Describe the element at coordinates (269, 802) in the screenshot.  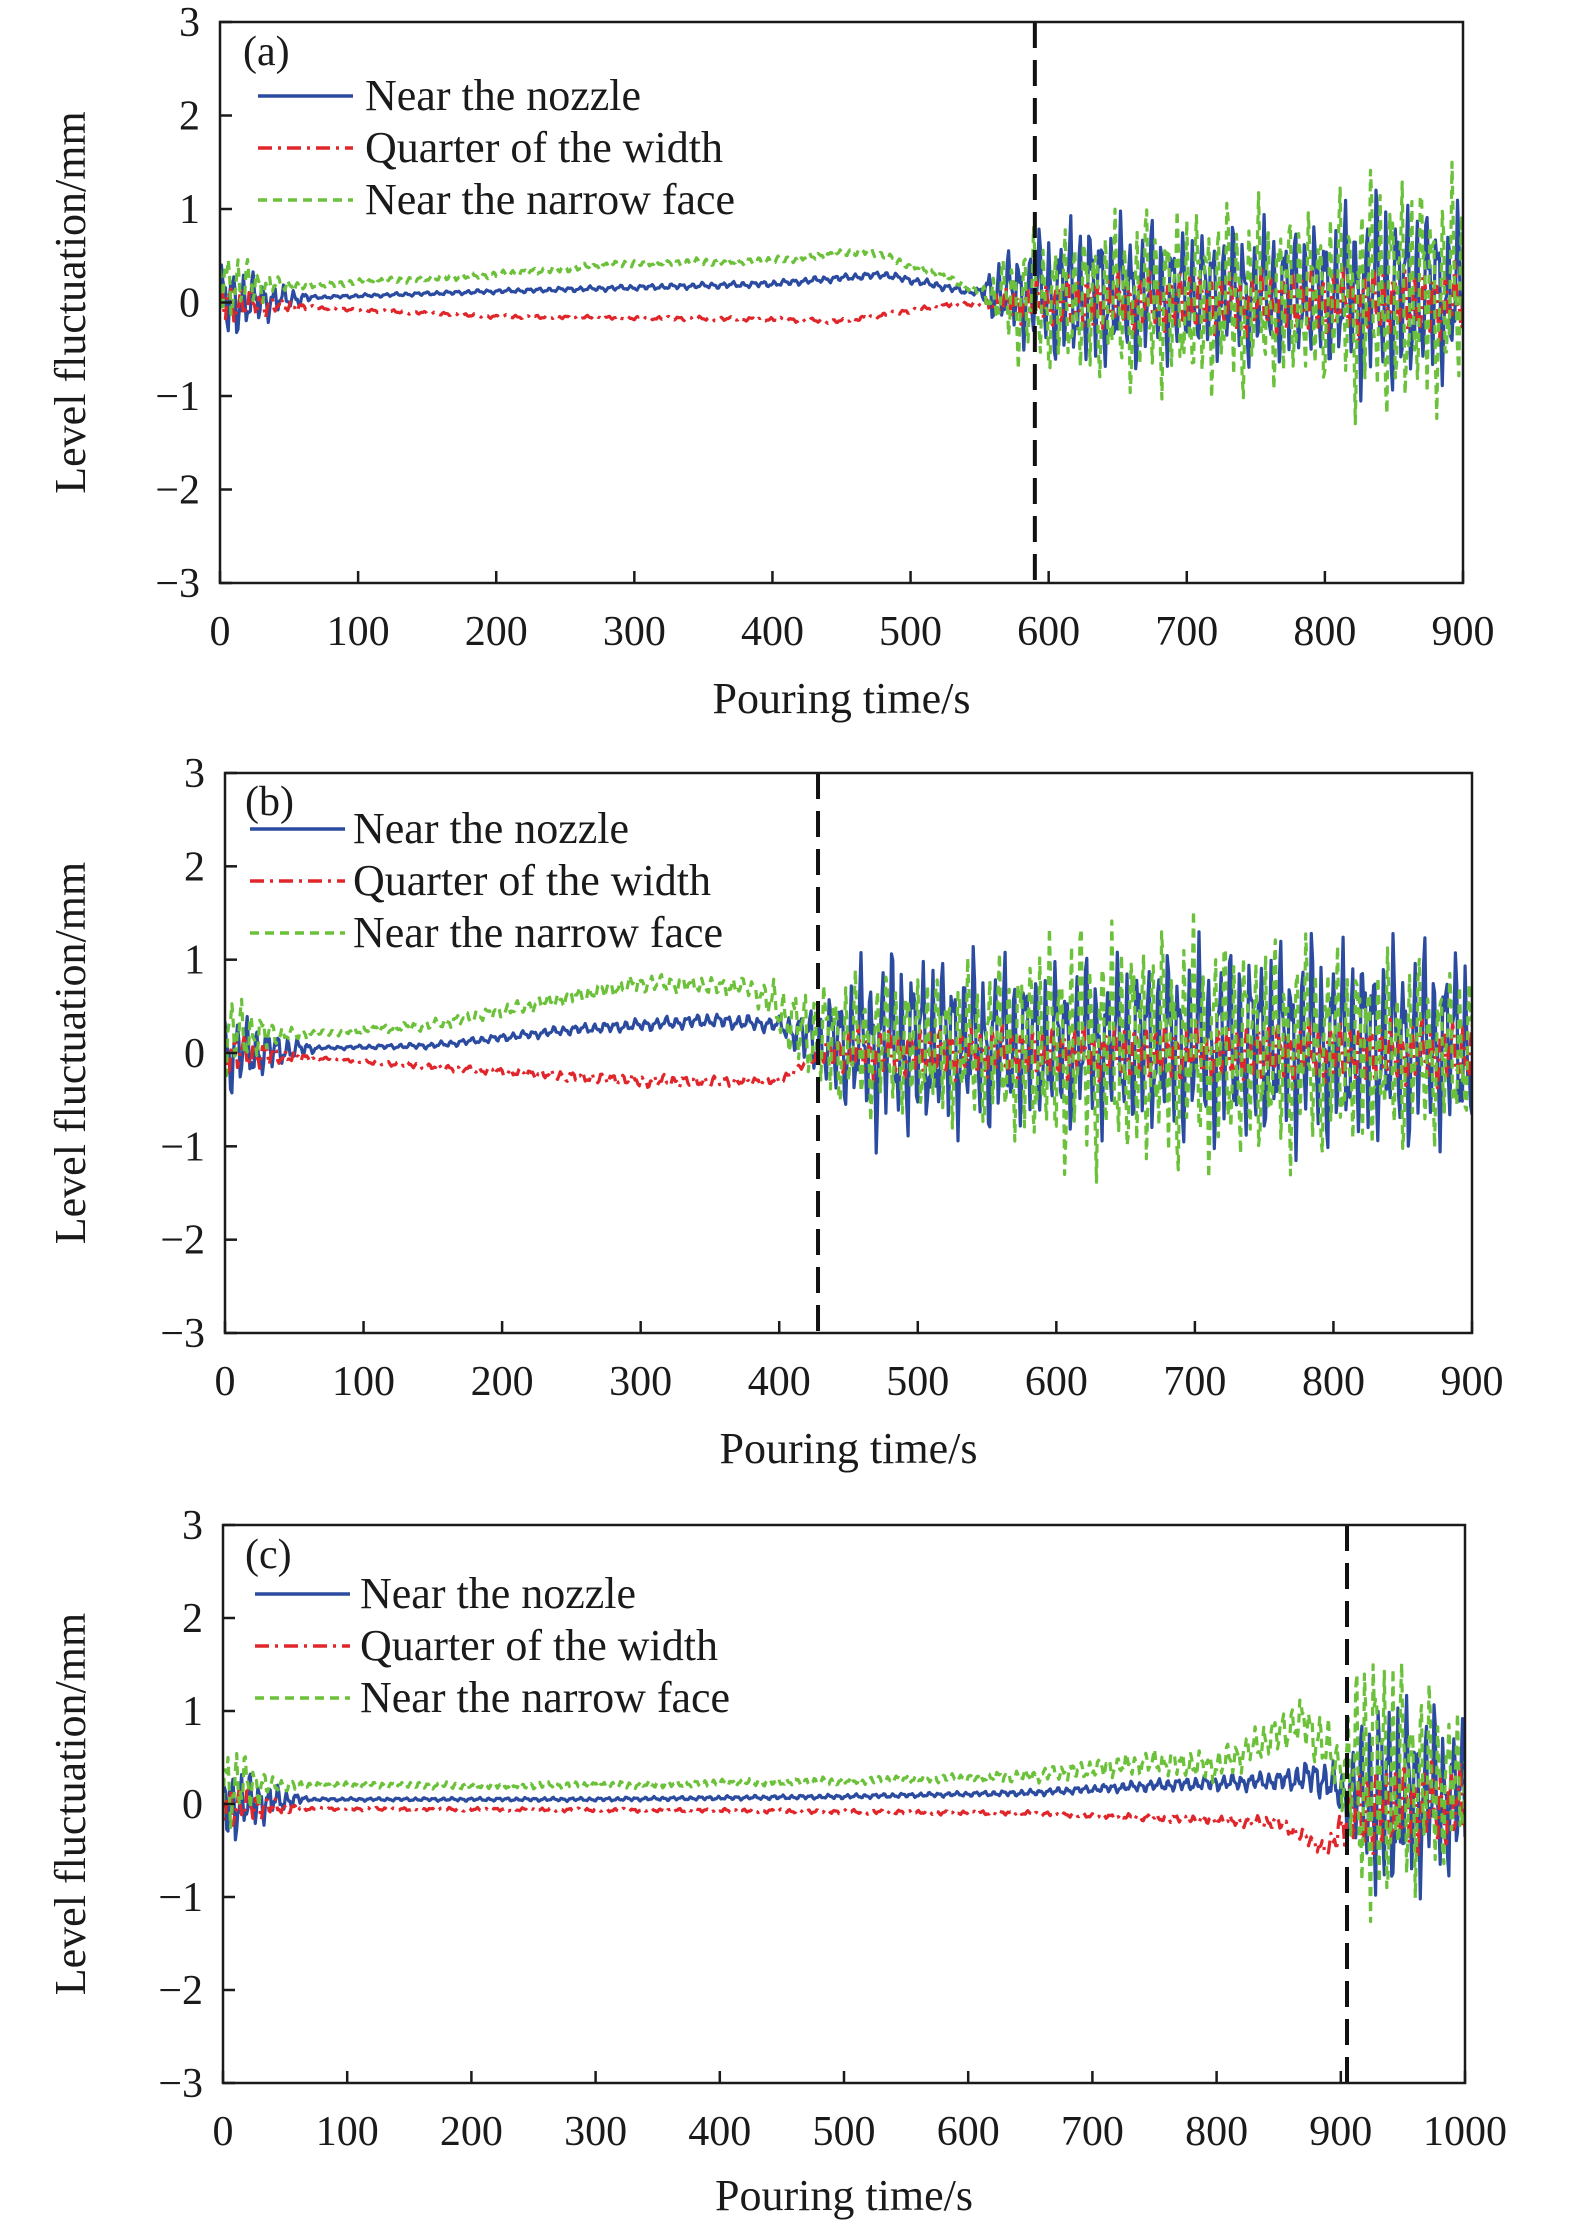
I see `panel-label: (b)` at that location.